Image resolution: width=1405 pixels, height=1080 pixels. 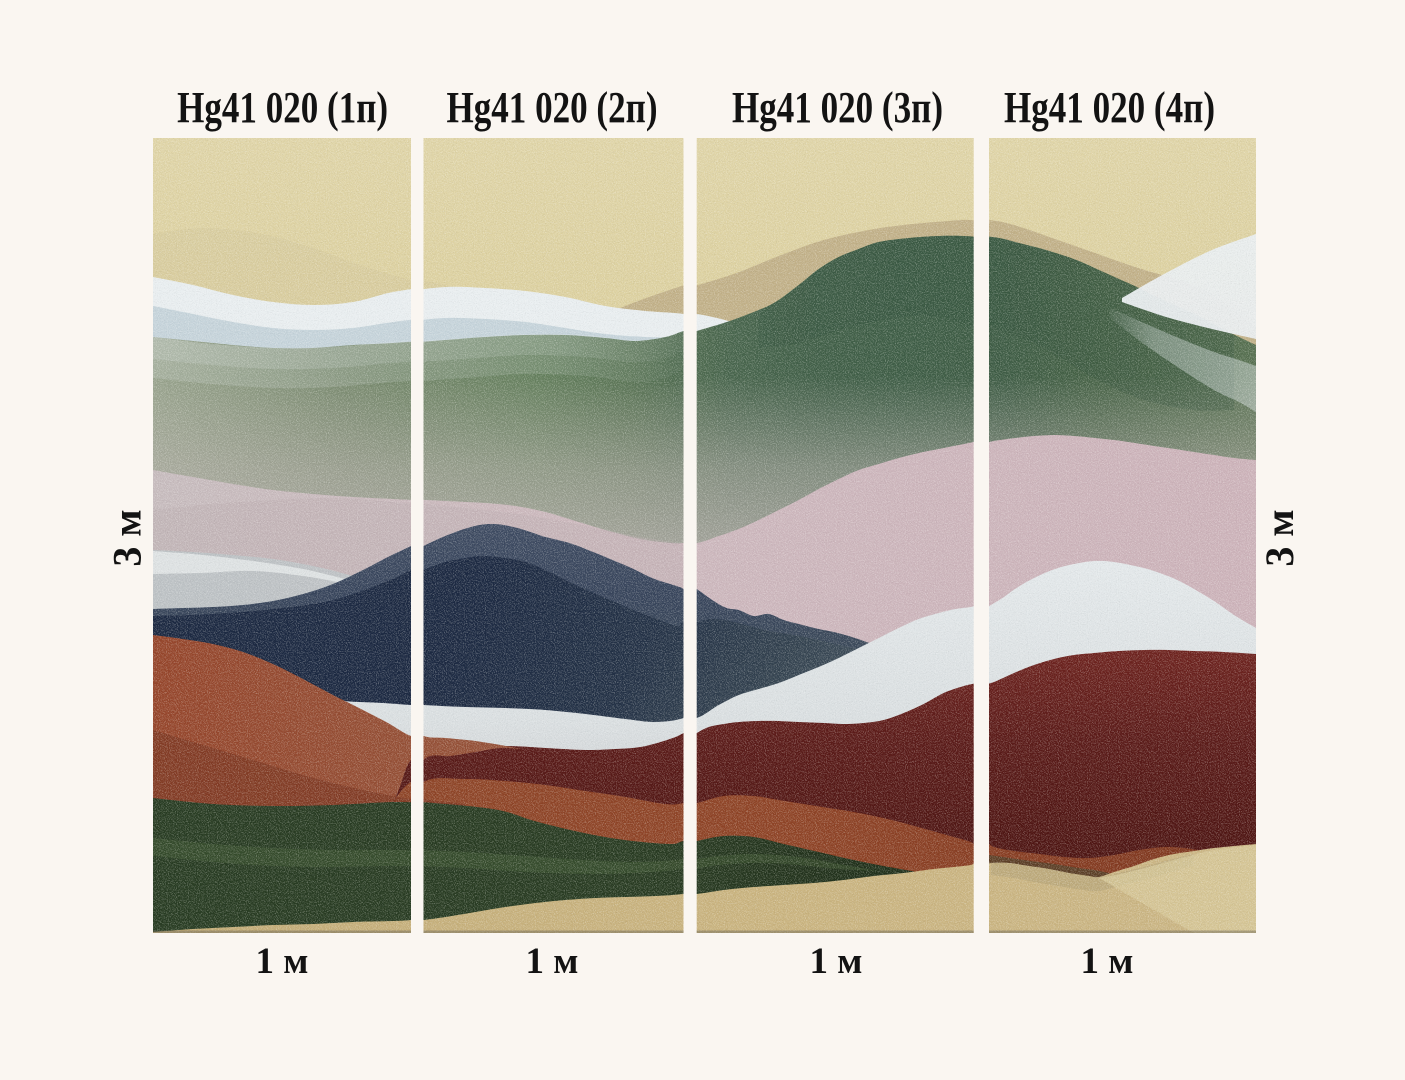 What do you see at coordinates (837, 107) in the screenshot?
I see `svg-text: Hg41 020 (3п)` at bounding box center [837, 107].